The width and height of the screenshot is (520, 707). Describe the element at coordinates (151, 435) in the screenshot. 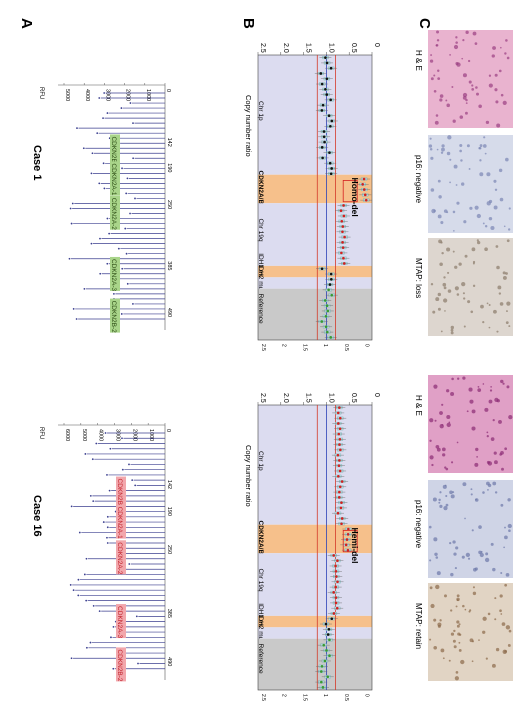

I see `rfu-tick-label: 1000` at that location.